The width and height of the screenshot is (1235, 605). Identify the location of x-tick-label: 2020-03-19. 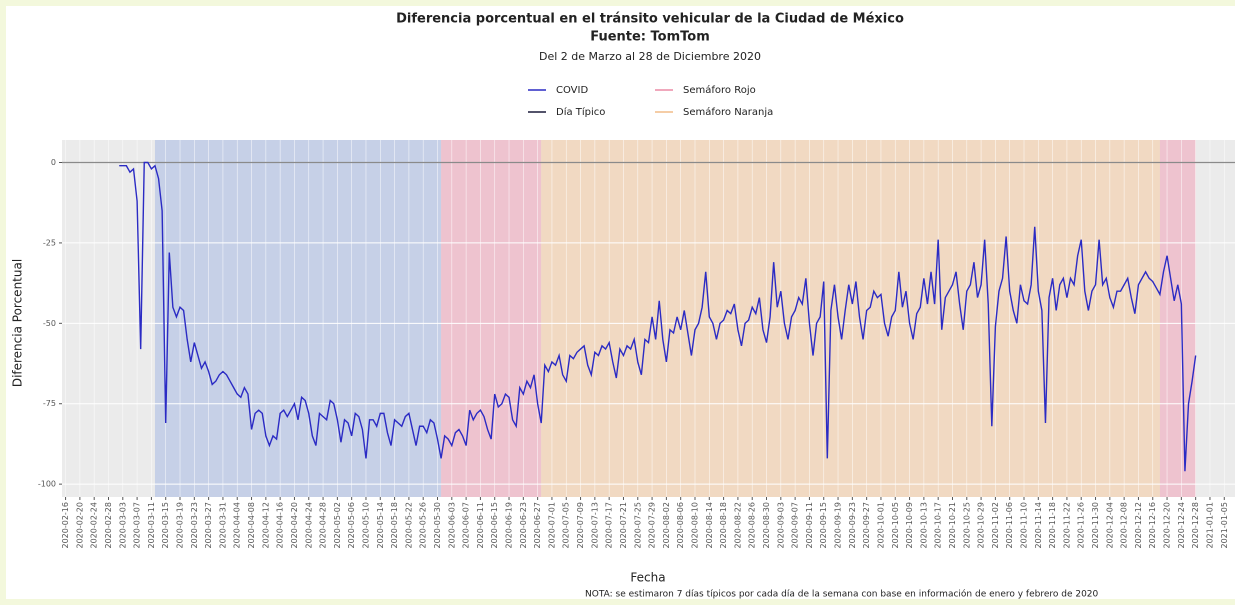
(180, 525).